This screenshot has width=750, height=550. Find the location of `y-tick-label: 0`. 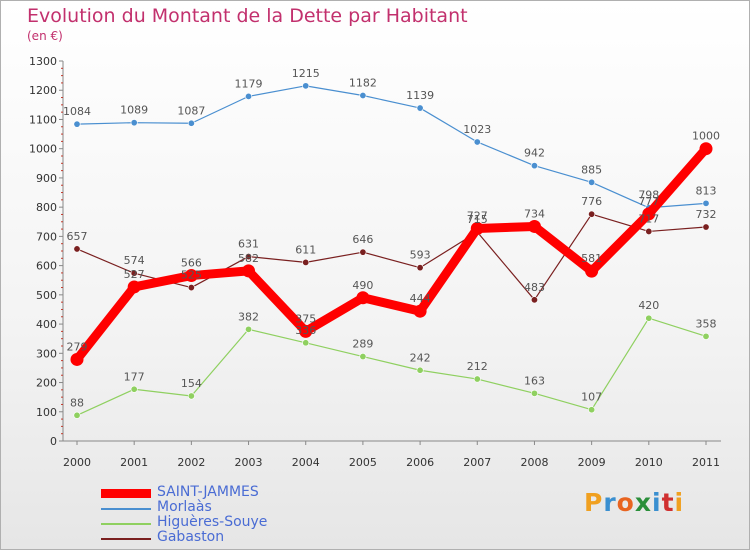

y-tick-label: 0 is located at coordinates (53, 441).